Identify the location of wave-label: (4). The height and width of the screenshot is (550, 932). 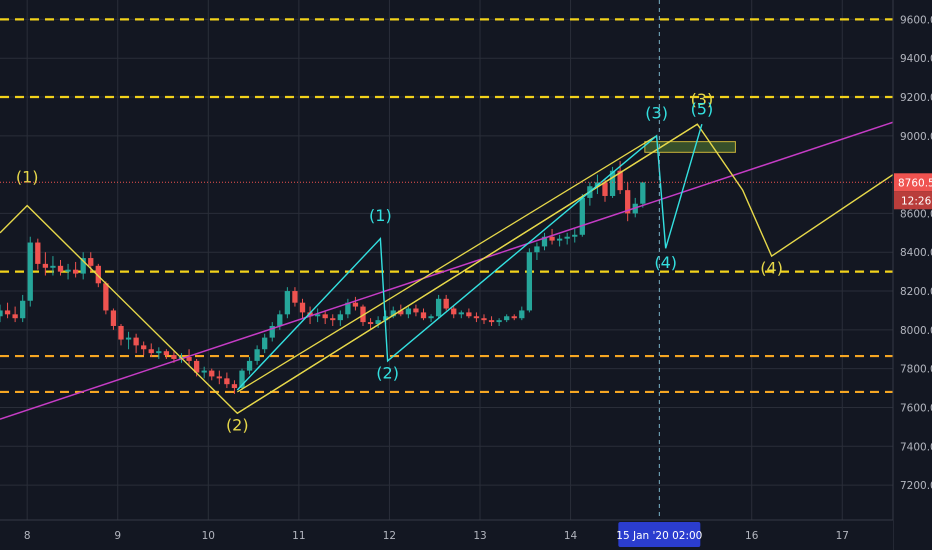
(771, 268).